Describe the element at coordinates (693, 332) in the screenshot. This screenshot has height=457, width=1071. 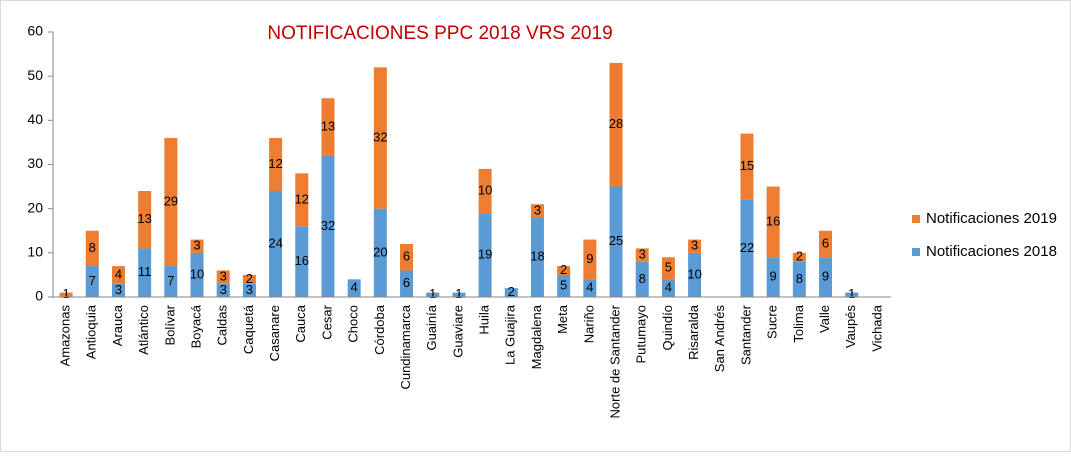
I see `x-tick-label: Risaralda` at that location.